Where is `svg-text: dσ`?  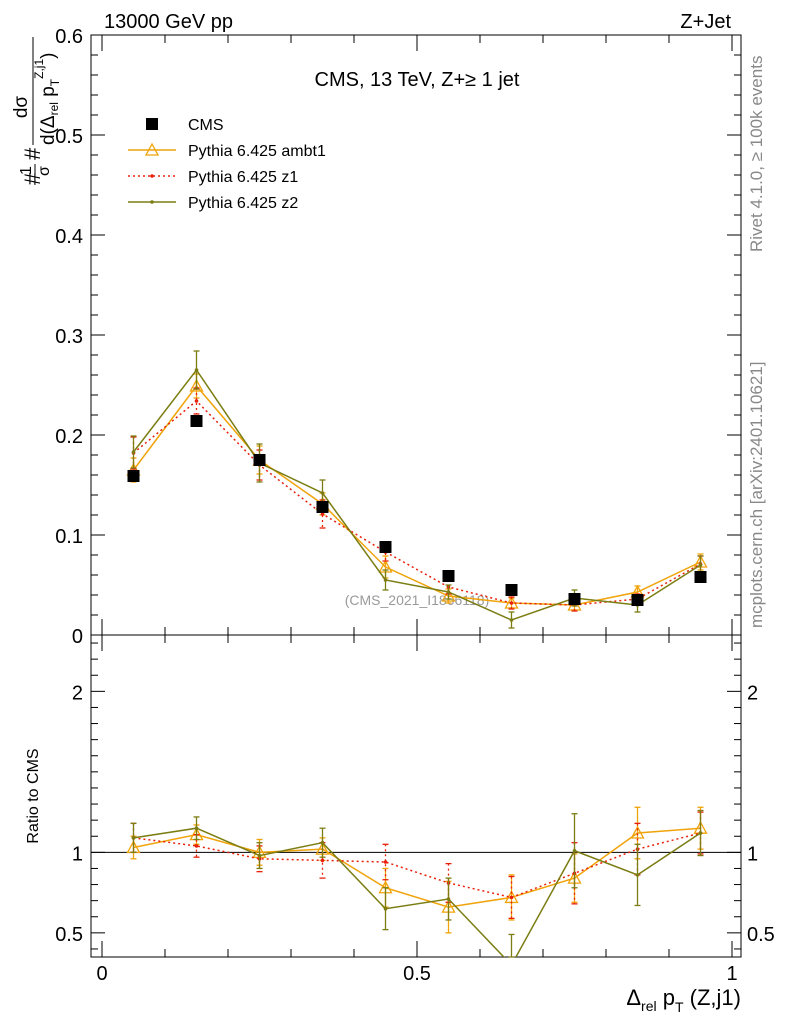 svg-text: dσ is located at coordinates (21, 107).